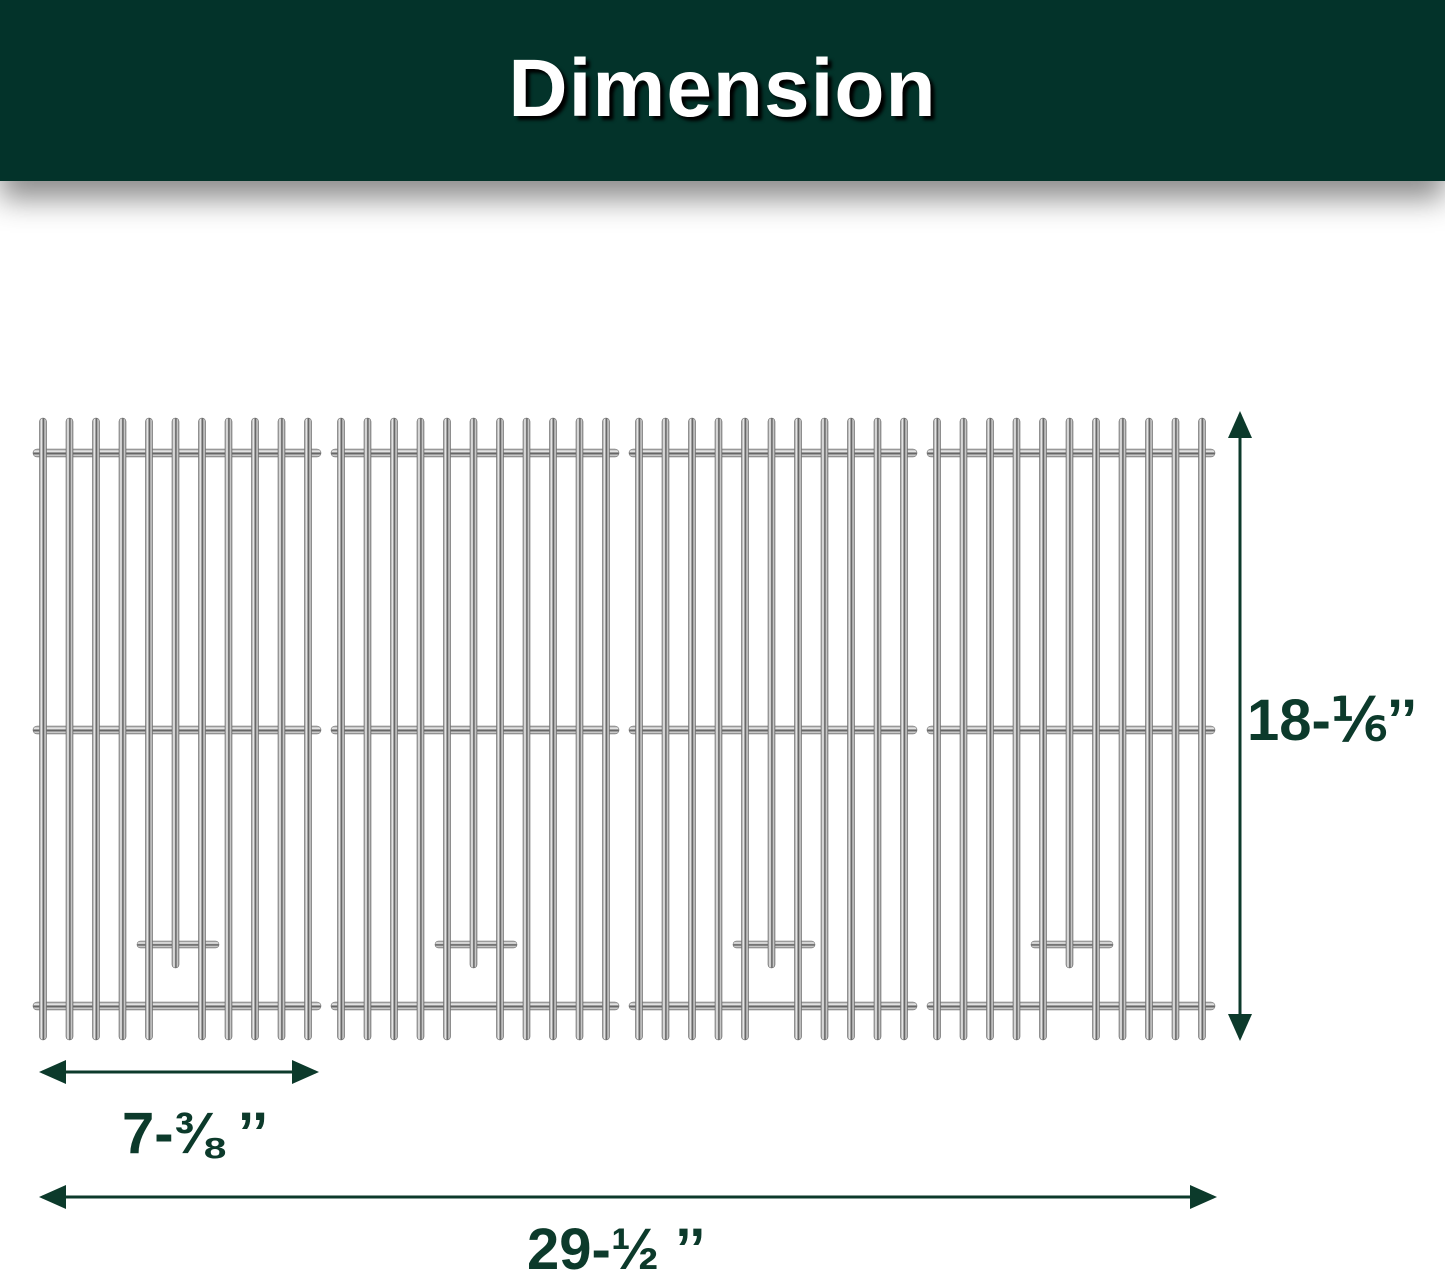  I want to click on total-width-label: 29-½ ’’, so click(616, 1249).